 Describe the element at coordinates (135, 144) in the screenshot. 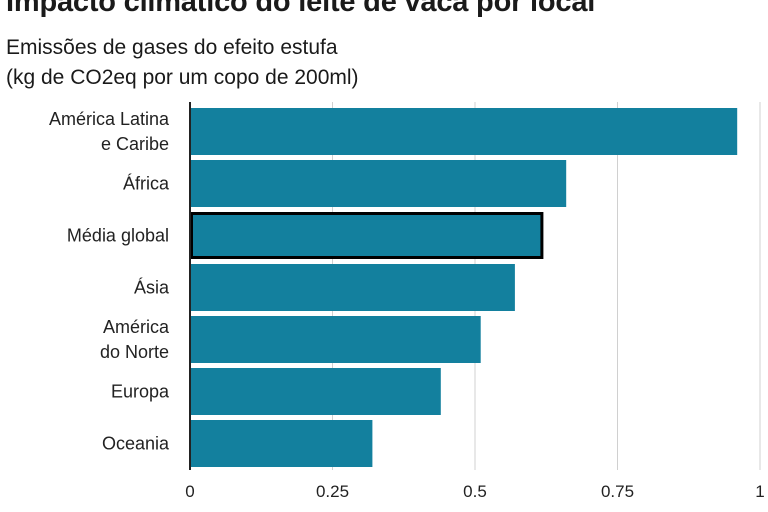

I see `category-label: e Caribe` at that location.